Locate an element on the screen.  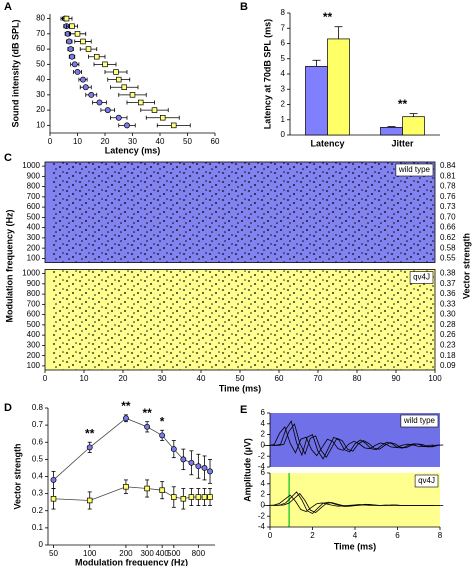
x-tick-label: 20 is located at coordinates (123, 378).